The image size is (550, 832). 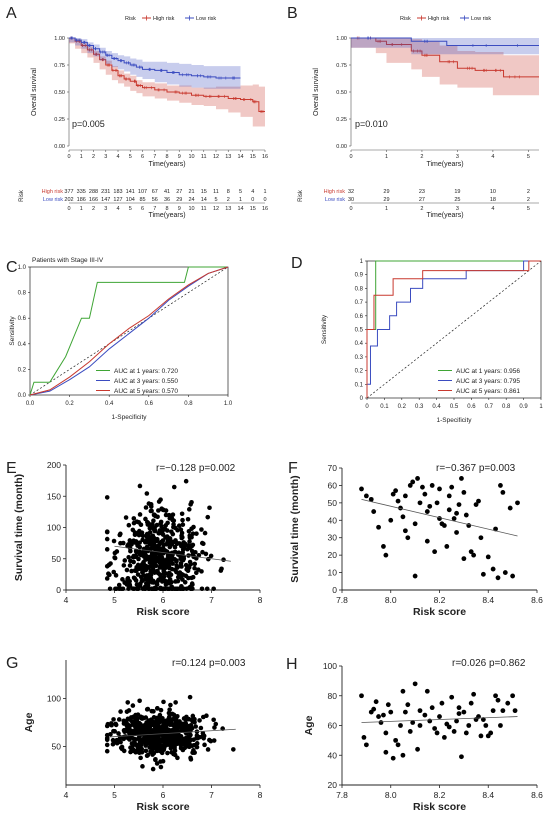 What do you see at coordinates (164, 19) in the screenshot?
I see `legend-item: High risk` at bounding box center [164, 19].